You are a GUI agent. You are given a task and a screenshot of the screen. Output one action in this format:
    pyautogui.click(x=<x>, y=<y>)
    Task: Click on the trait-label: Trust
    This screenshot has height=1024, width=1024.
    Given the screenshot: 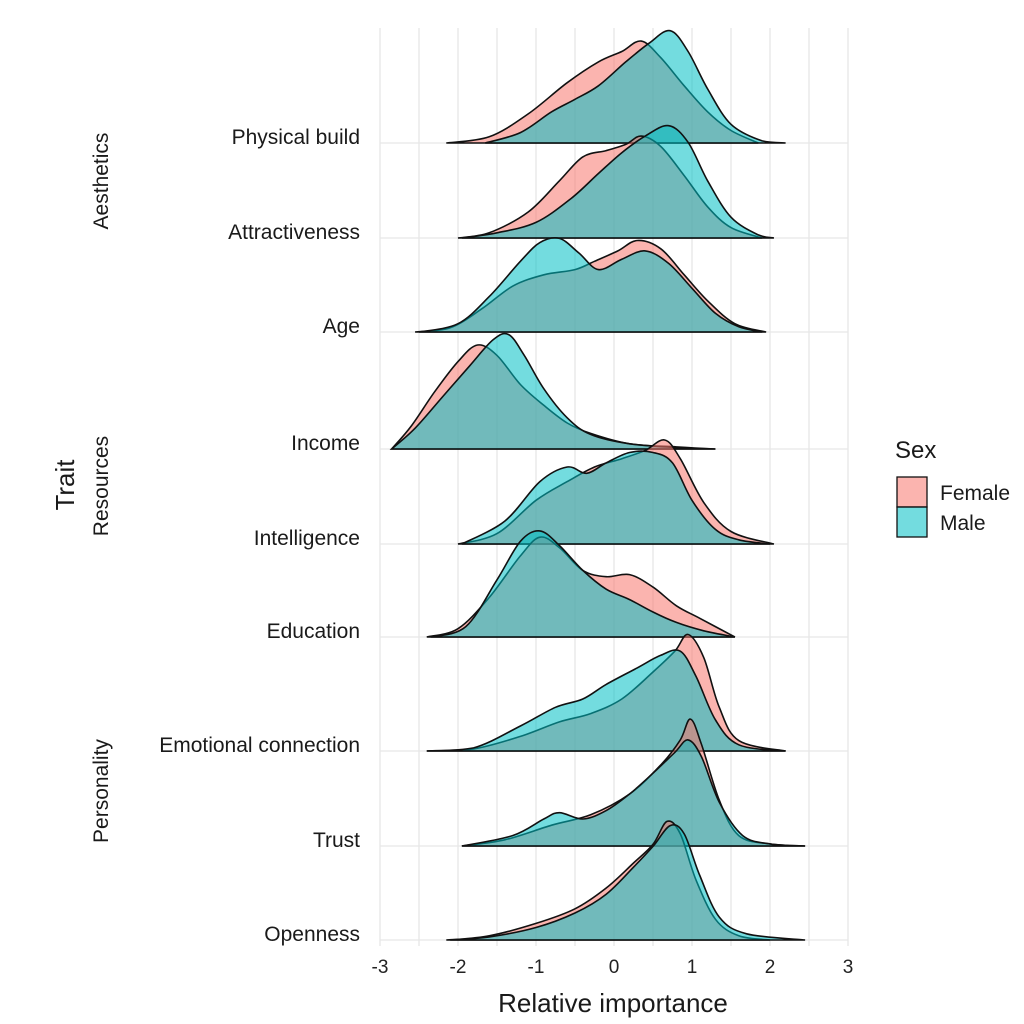 What is the action you would take?
    pyautogui.click(x=336, y=840)
    